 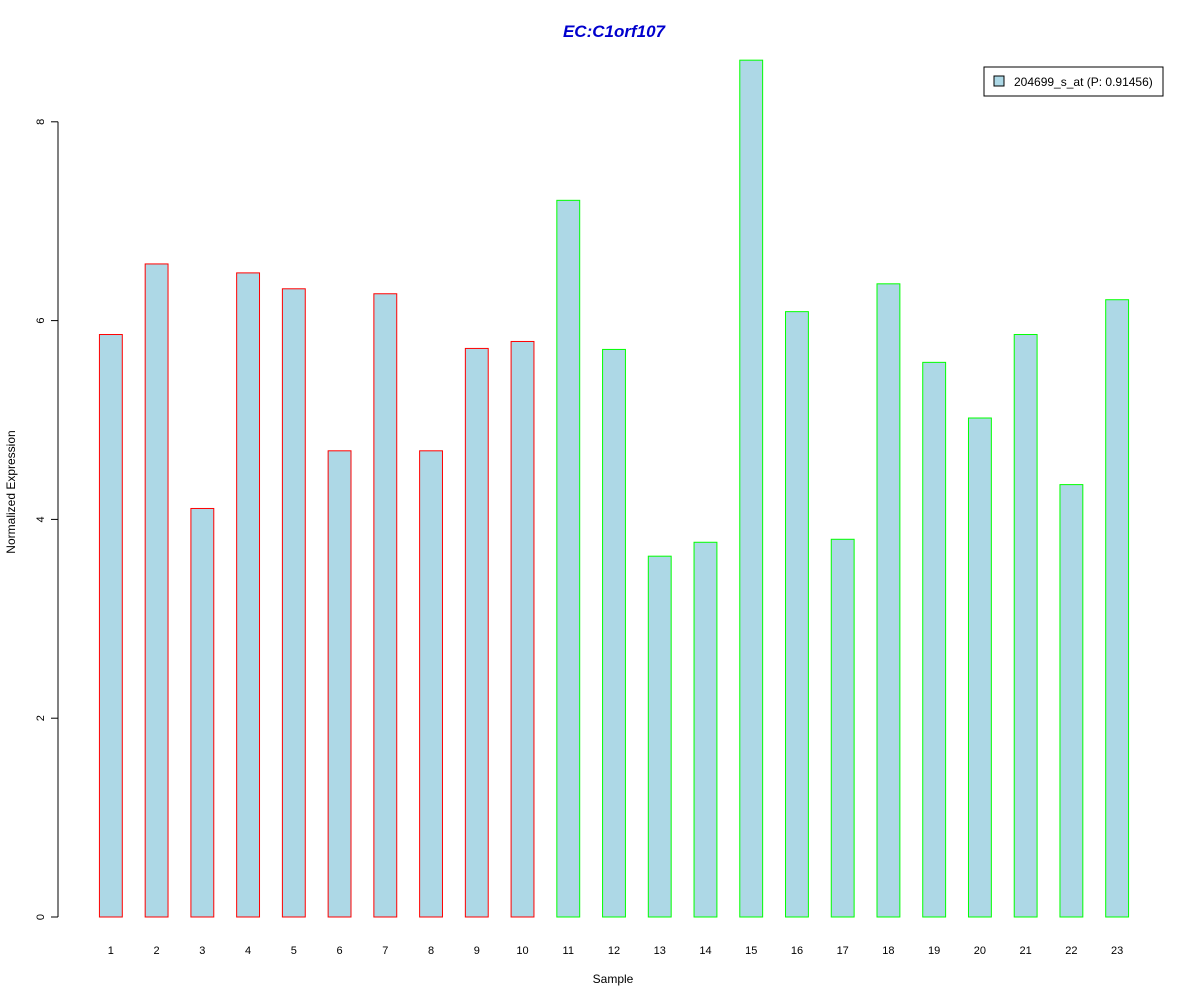 I want to click on x-tick-label: 8, so click(x=431, y=951).